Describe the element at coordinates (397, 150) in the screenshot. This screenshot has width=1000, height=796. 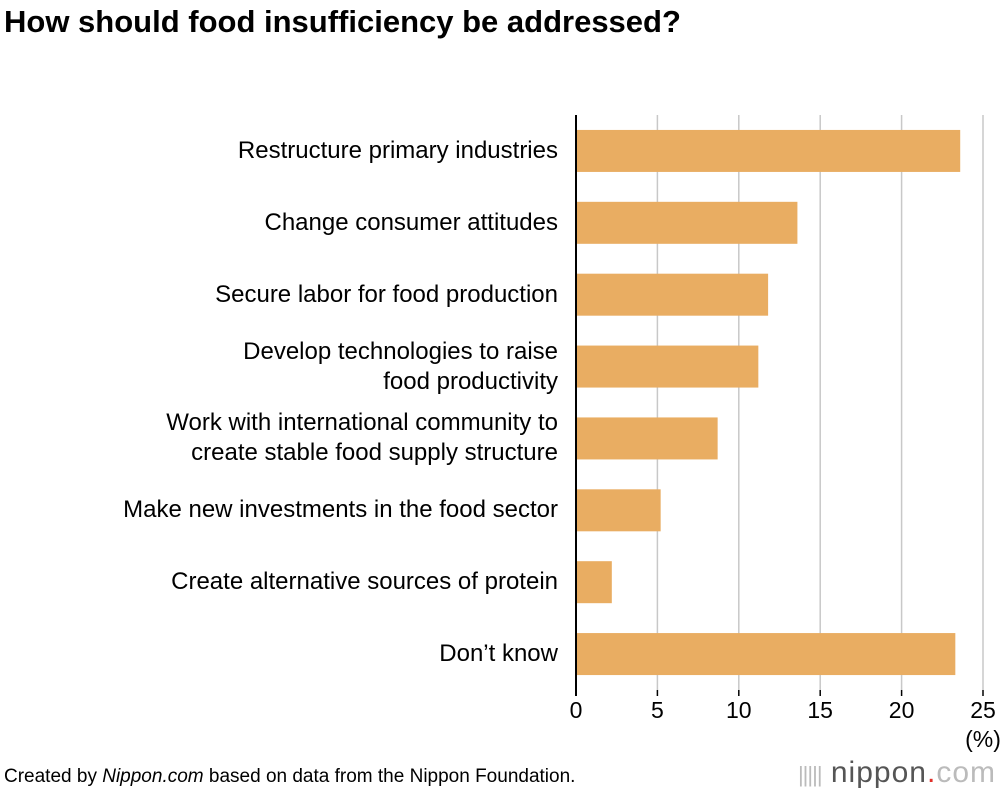
I see `category-label: Restructure primary industries` at that location.